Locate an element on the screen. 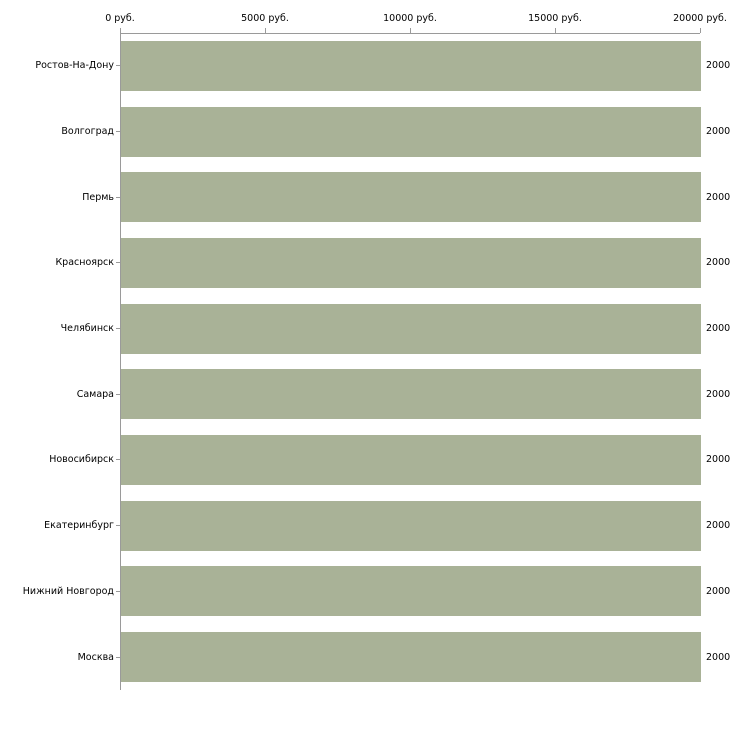 The image size is (730, 730). chart-row: Екатеринбург 20000 is located at coordinates (365, 526).